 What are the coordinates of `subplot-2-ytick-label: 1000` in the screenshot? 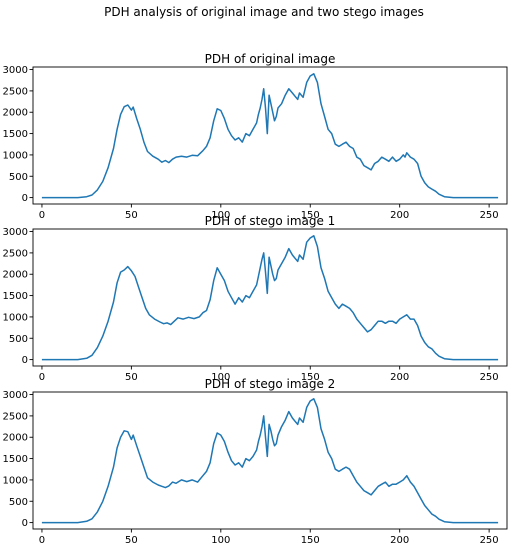 It's located at (15, 317).